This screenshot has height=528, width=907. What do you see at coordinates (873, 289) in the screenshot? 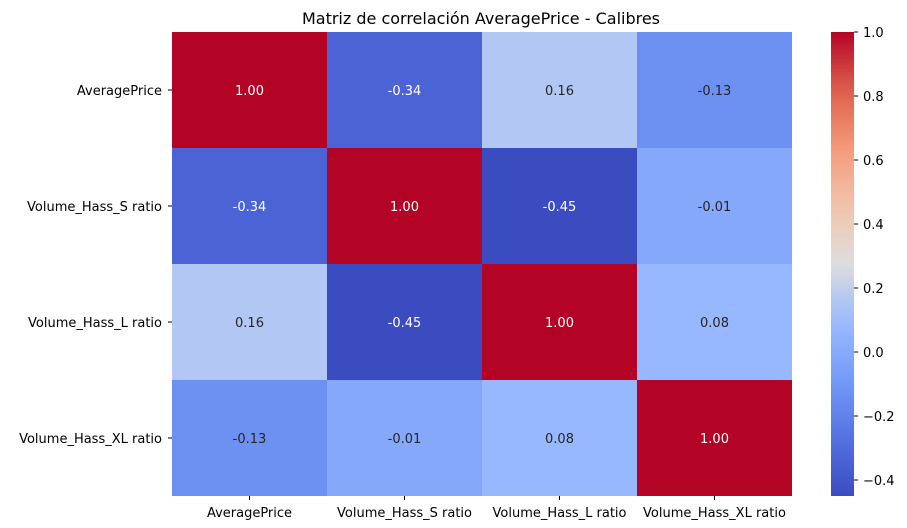
I see `colorbar-tick-label: 0.2` at bounding box center [873, 289].